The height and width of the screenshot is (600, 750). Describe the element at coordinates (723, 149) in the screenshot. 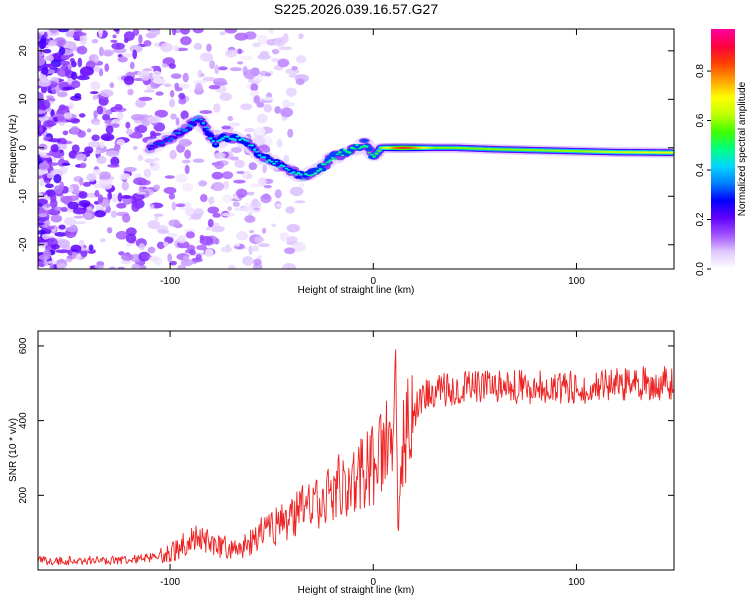

I see `colorbar-scale` at that location.